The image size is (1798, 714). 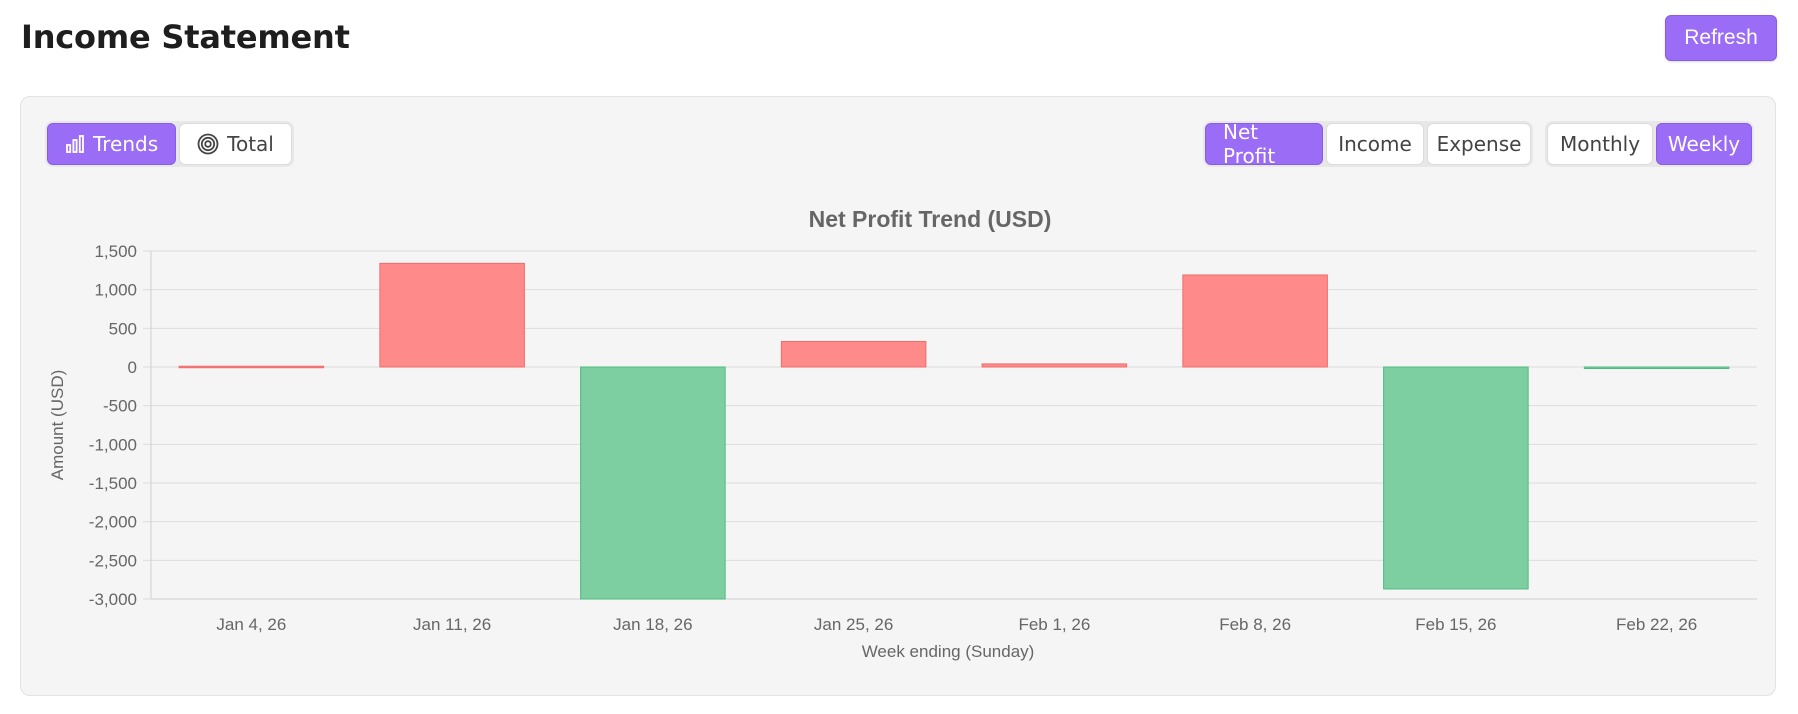 I want to click on x-tick-label: Jan 11, 26, so click(x=452, y=624).